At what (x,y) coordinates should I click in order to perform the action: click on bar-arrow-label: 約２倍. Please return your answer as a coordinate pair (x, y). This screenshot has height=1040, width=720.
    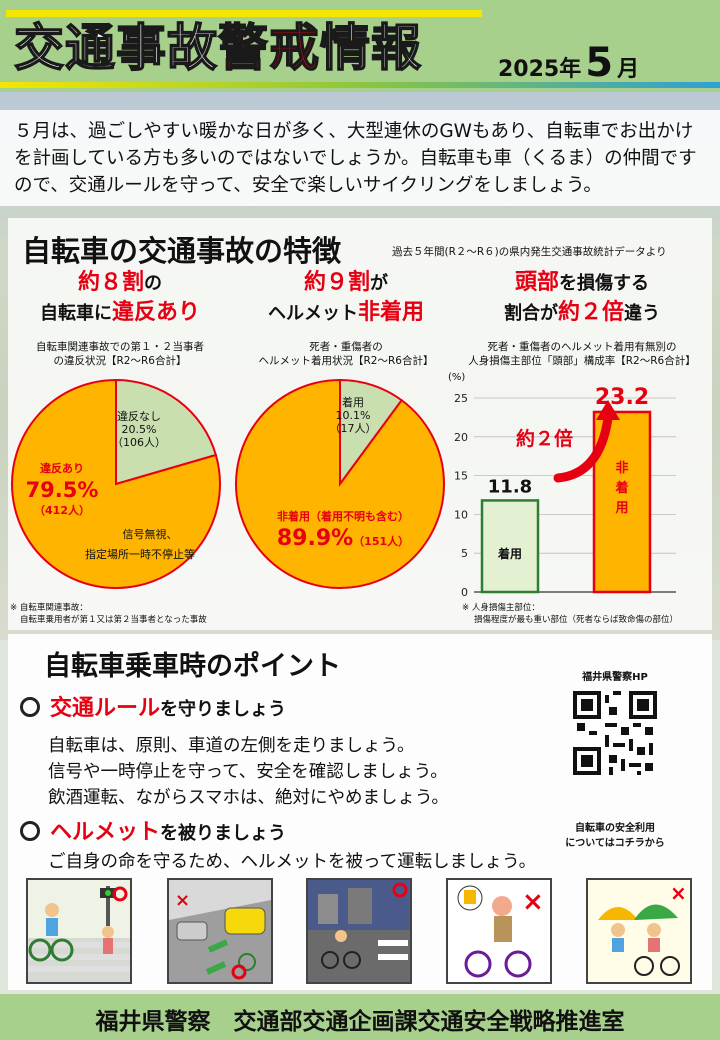
    Looking at the image, I should click on (545, 439).